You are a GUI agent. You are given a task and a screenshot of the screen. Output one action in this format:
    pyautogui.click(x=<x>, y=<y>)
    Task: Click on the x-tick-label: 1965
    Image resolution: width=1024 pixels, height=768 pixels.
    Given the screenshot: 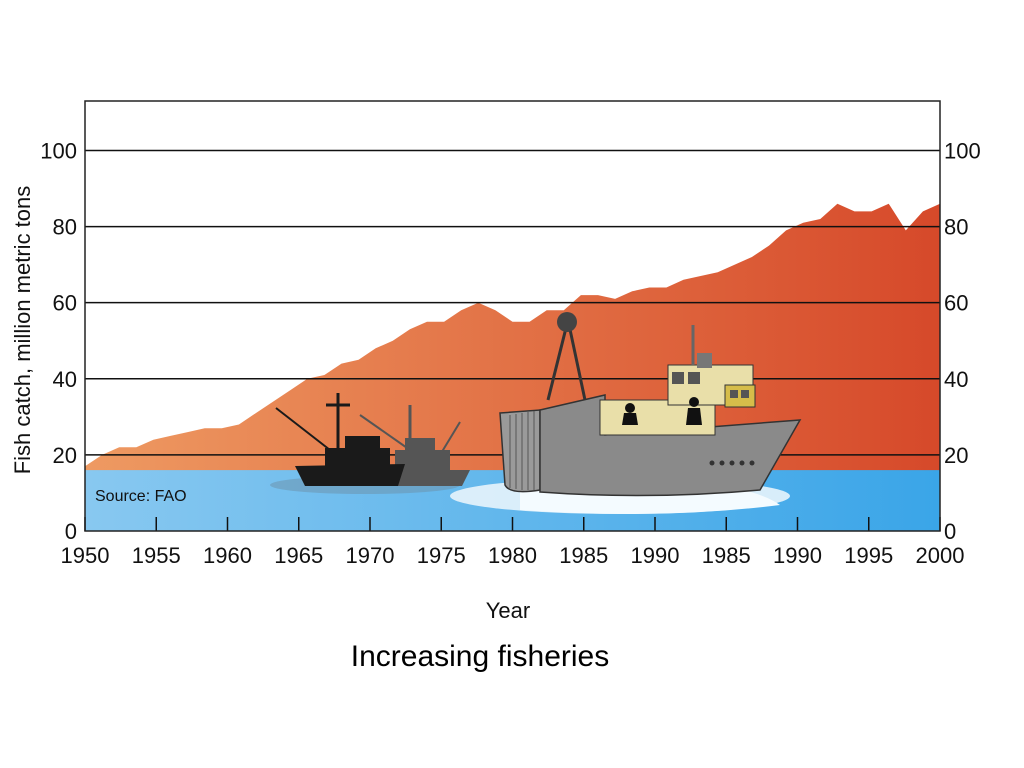 What is the action you would take?
    pyautogui.click(x=298, y=555)
    